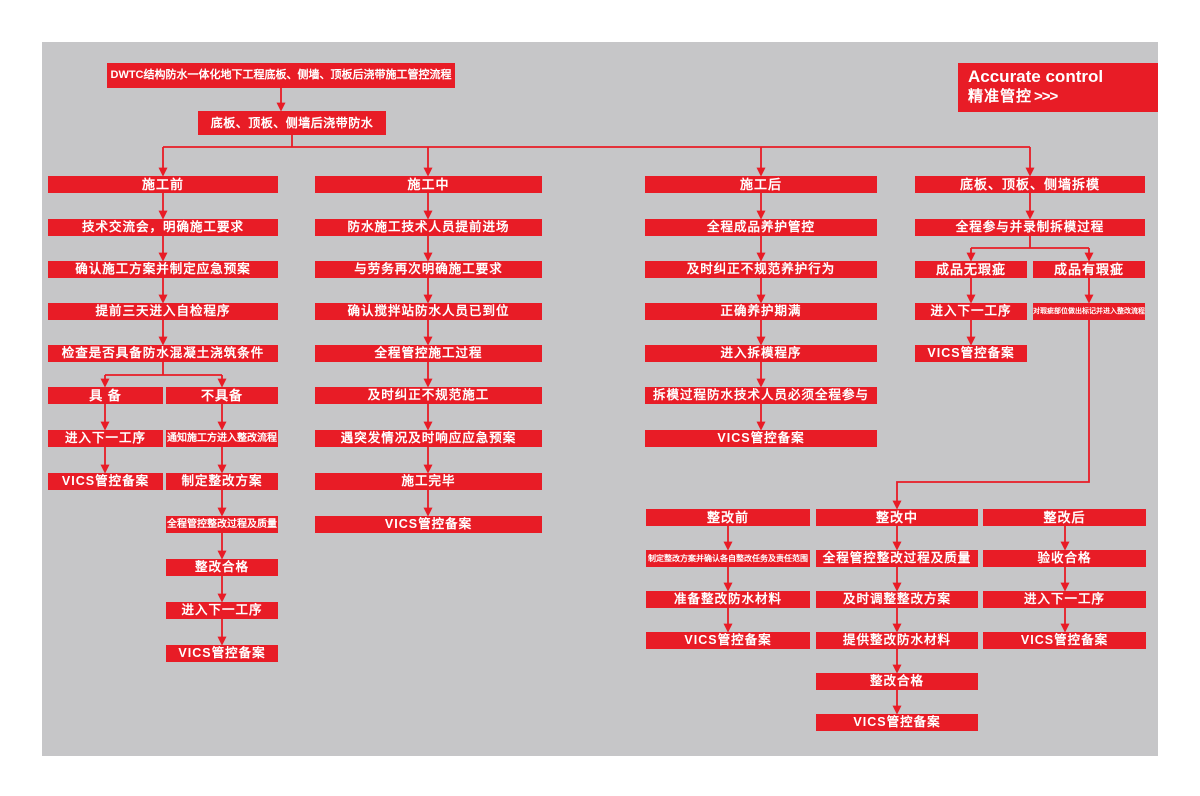 Image resolution: width=1200 pixels, height=796 pixels. What do you see at coordinates (281, 75) in the screenshot?
I see `flow-title: DWTC结构防水一体化地下工程底板、侧墙、顶板后浇带施工管控流程` at bounding box center [281, 75].